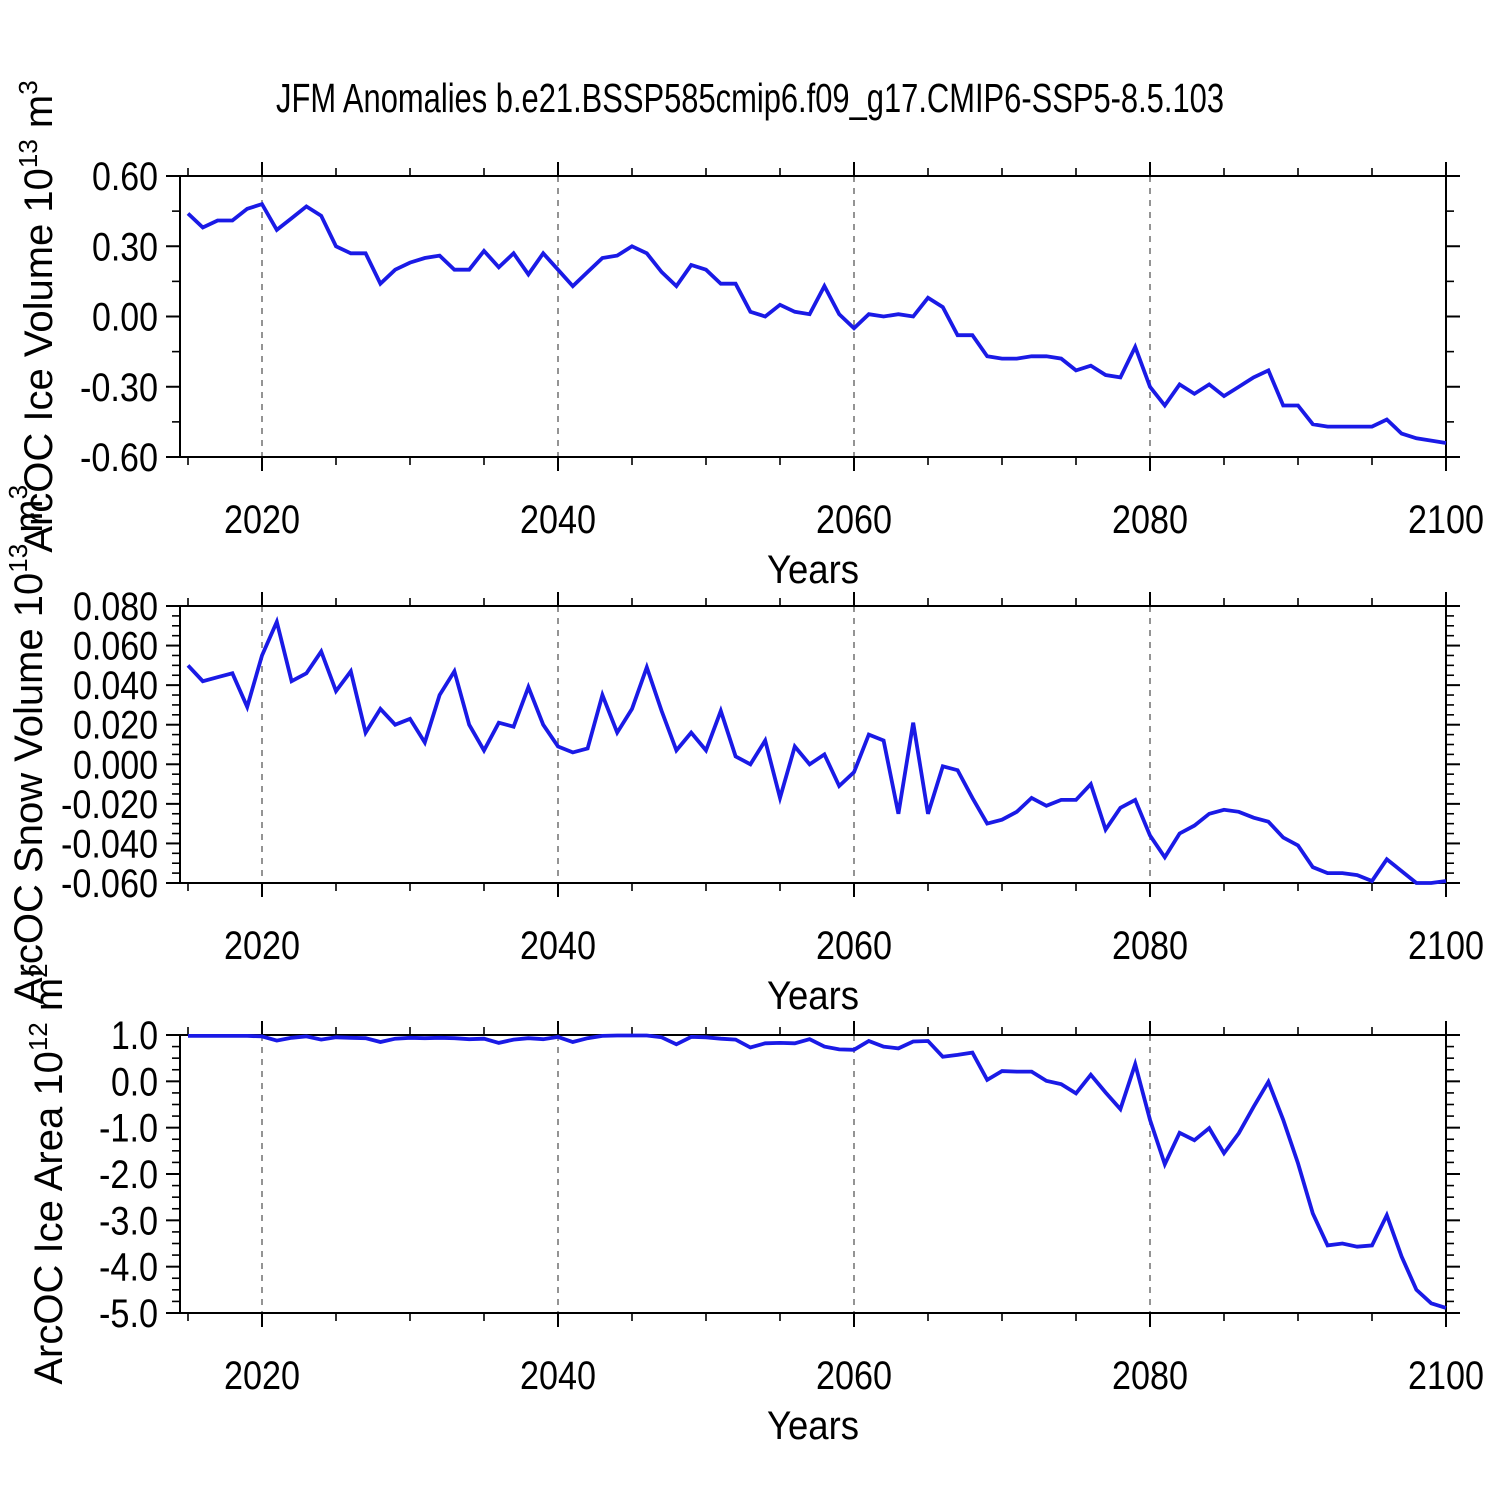 The image size is (1500, 1500). Describe the element at coordinates (38, 970) in the screenshot. I see `y-axis-title-part: 2` at that location.